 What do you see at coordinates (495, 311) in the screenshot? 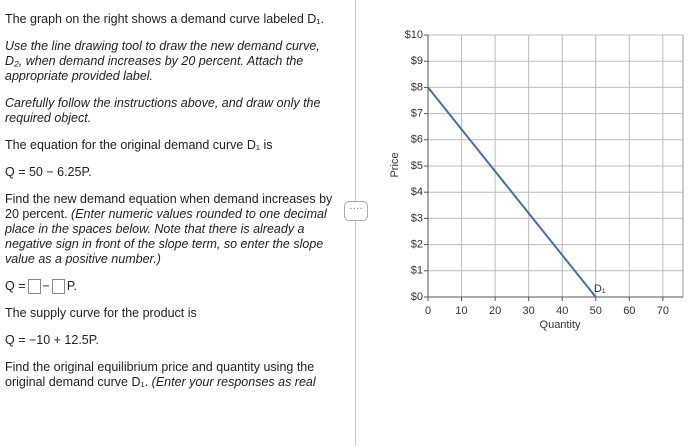
I see `x-tick-label: 20` at bounding box center [495, 311].